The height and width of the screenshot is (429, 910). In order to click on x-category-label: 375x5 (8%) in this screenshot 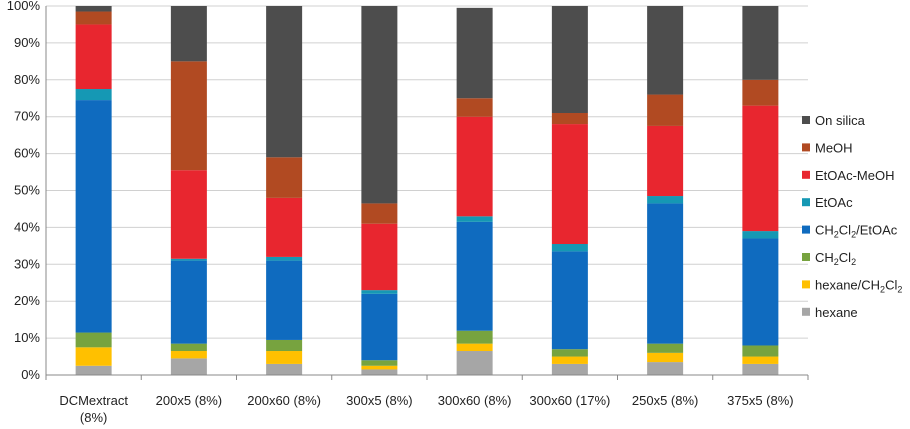, I will do `click(760, 400)`.